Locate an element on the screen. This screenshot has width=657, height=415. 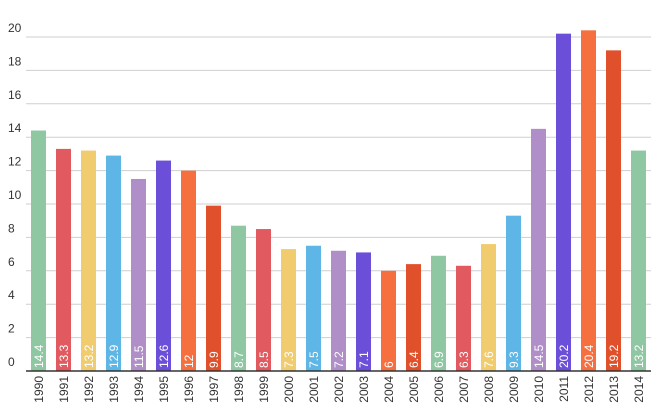
bar-2014 is located at coordinates (638, 260).